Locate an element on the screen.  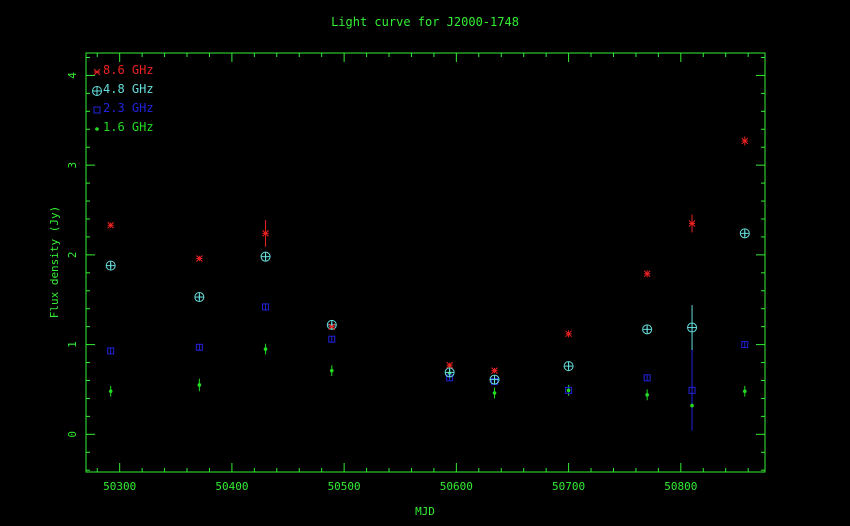
legend-label: 4.8 GHz is located at coordinates (128, 89).